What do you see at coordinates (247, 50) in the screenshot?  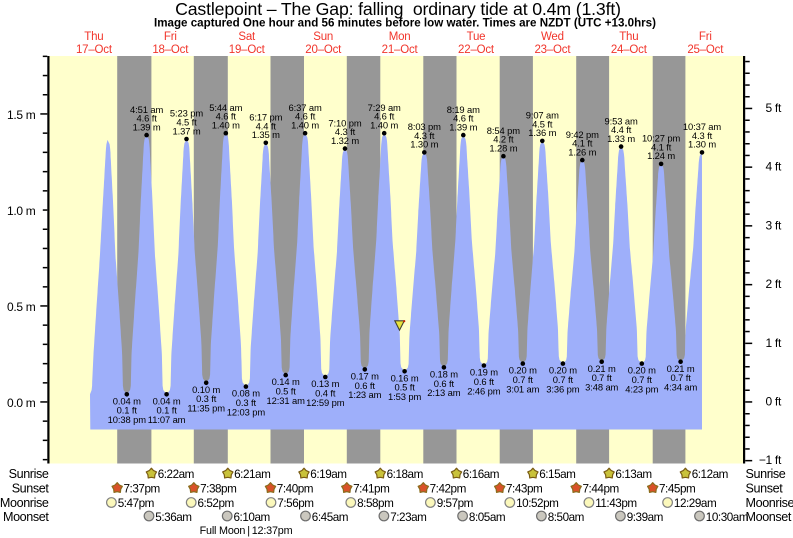 I see `svg-text: 19–Oct` at bounding box center [247, 50].